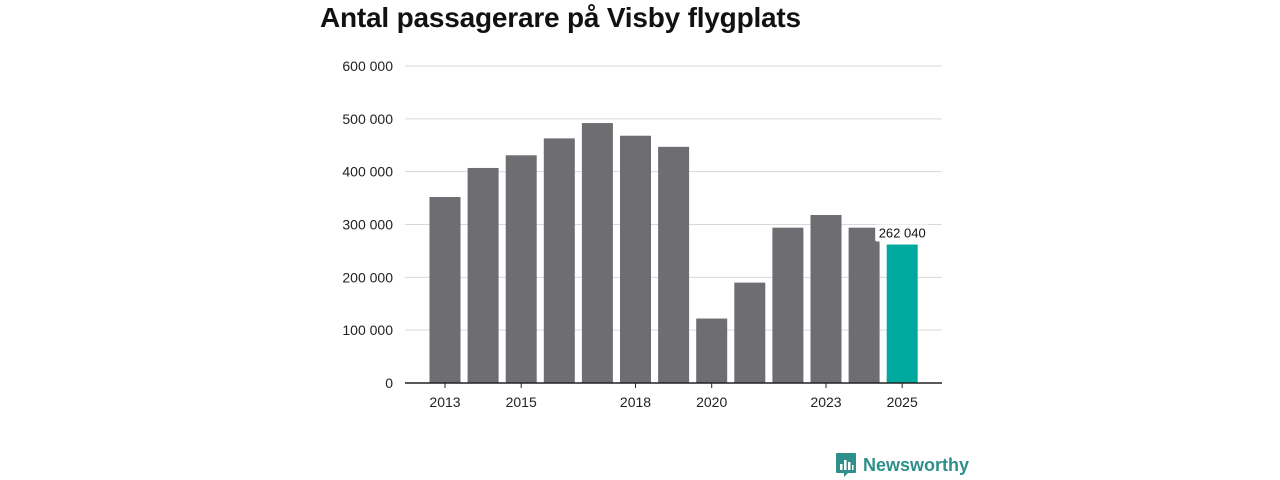 Image resolution: width=1280 pixels, height=480 pixels. Describe the element at coordinates (635, 259) in the screenshot. I see `bar-2018` at that location.